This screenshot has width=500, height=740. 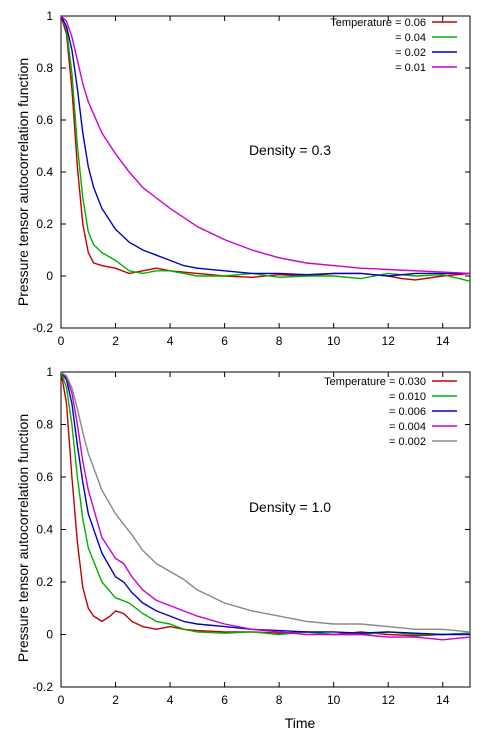 What do you see at coordinates (290, 507) in the screenshot?
I see `density-annotation: Density = 1.0` at bounding box center [290, 507].